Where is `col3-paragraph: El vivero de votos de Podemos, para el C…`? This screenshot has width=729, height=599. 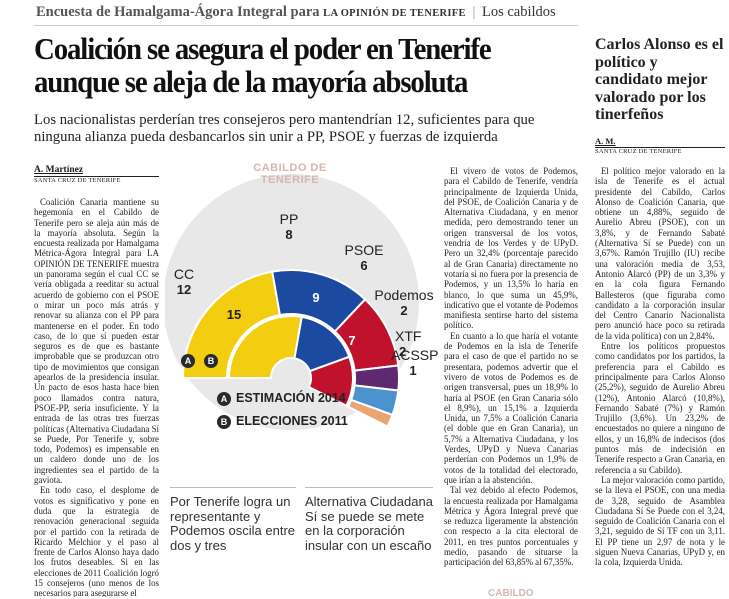
col3-paragraph: El vivero de votos de Podemos, para el C… is located at coordinates (511, 248).